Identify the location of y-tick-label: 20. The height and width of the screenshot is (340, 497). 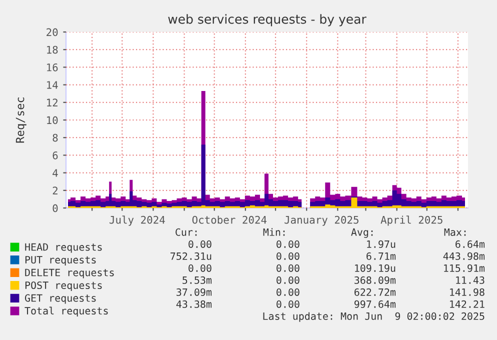
(52, 32).